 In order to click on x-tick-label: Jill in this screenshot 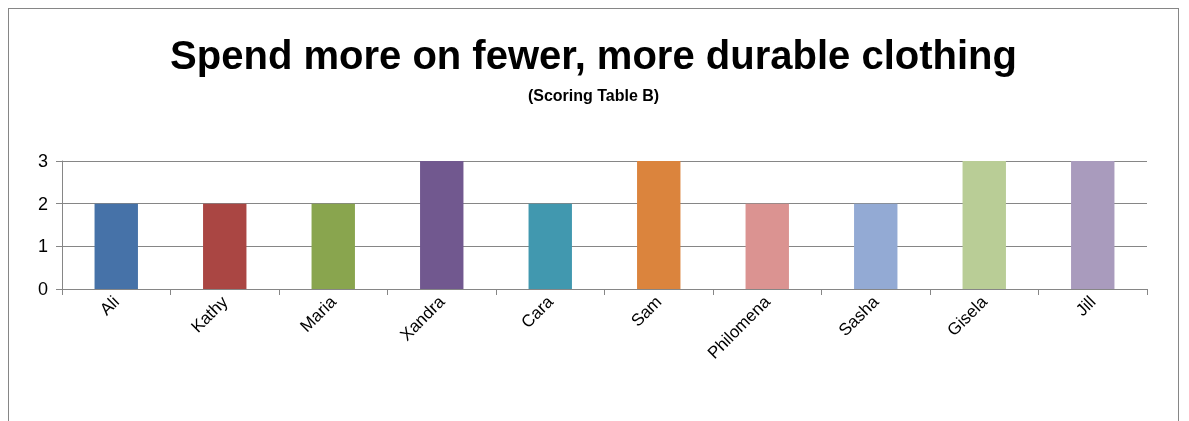, I will do `click(1086, 306)`.